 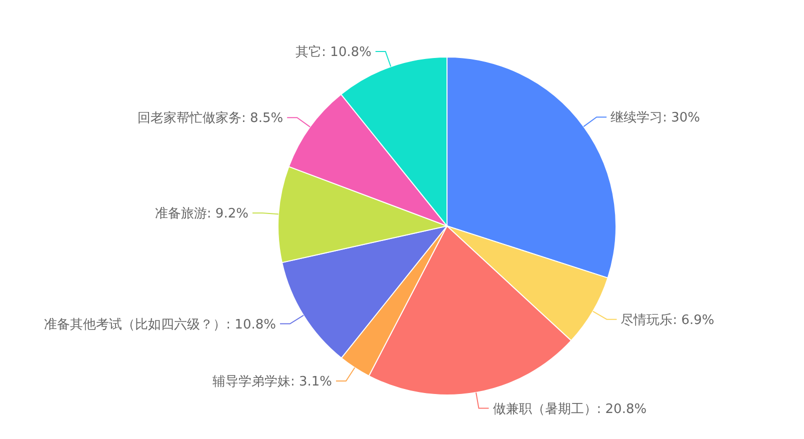 I want to click on slice-label: 尽情玩乐: 6.9%, so click(x=667, y=320).